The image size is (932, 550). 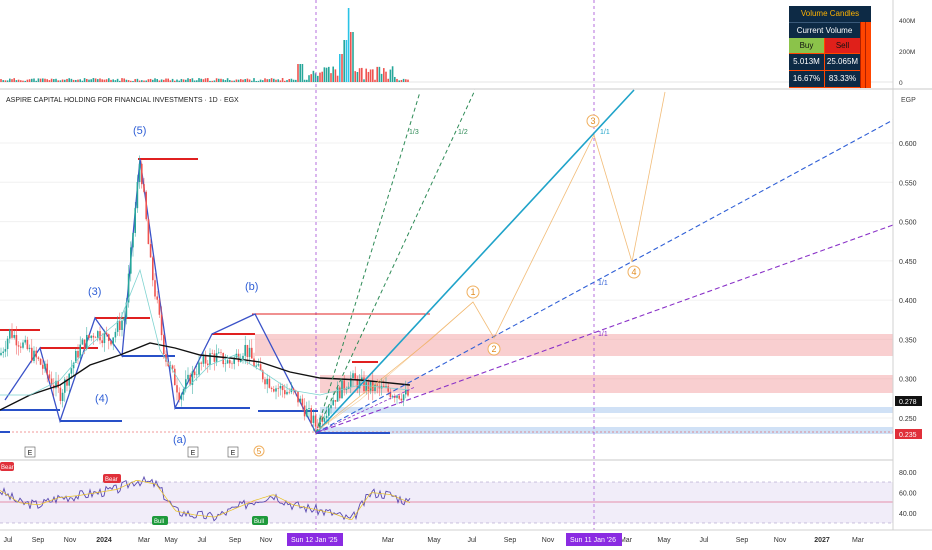 I want to click on time-label-1: Sep, so click(x=38, y=540).